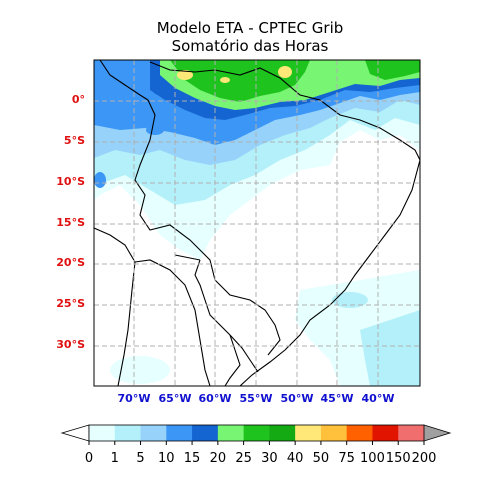  I want to click on colorbar-tick-label: 50, so click(321, 458).